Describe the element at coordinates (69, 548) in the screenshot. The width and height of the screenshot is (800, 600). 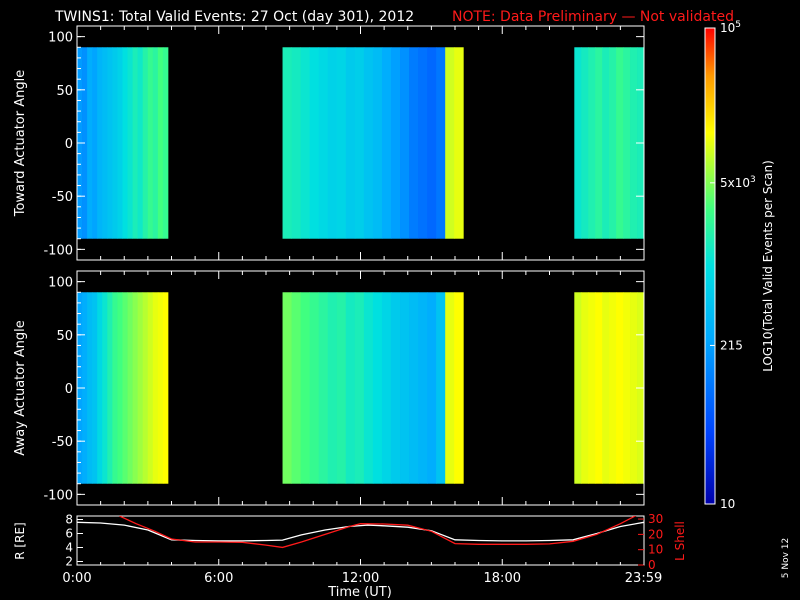
I see `r-tick-label: 4` at that location.